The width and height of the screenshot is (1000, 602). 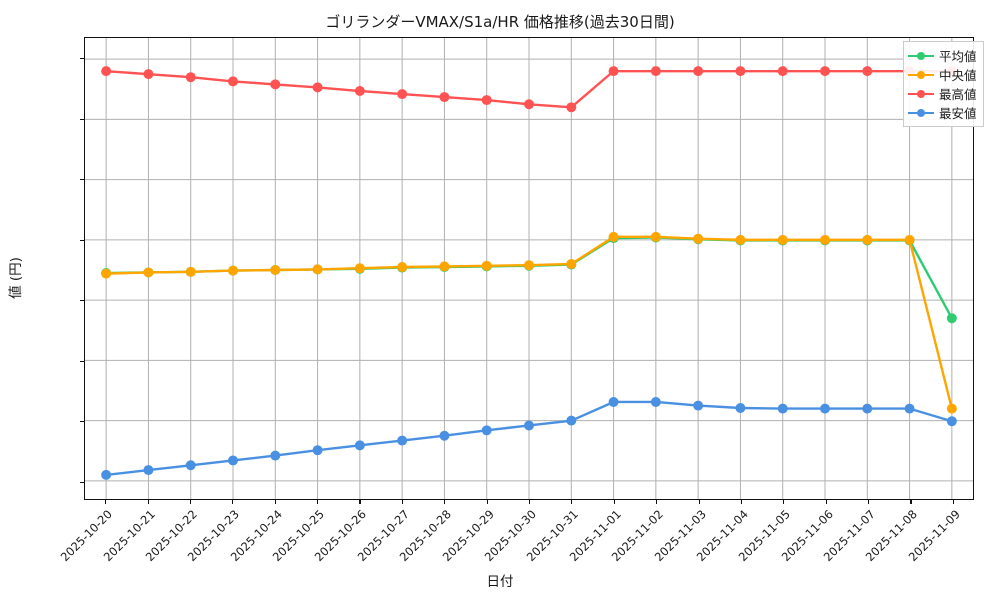 What do you see at coordinates (15, 278) in the screenshot?
I see `y-axis-label: 値 (円)` at bounding box center [15, 278].